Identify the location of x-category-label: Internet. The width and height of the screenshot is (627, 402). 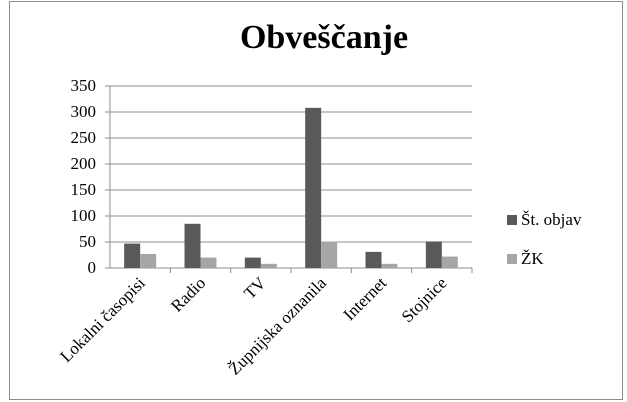
(365, 298).